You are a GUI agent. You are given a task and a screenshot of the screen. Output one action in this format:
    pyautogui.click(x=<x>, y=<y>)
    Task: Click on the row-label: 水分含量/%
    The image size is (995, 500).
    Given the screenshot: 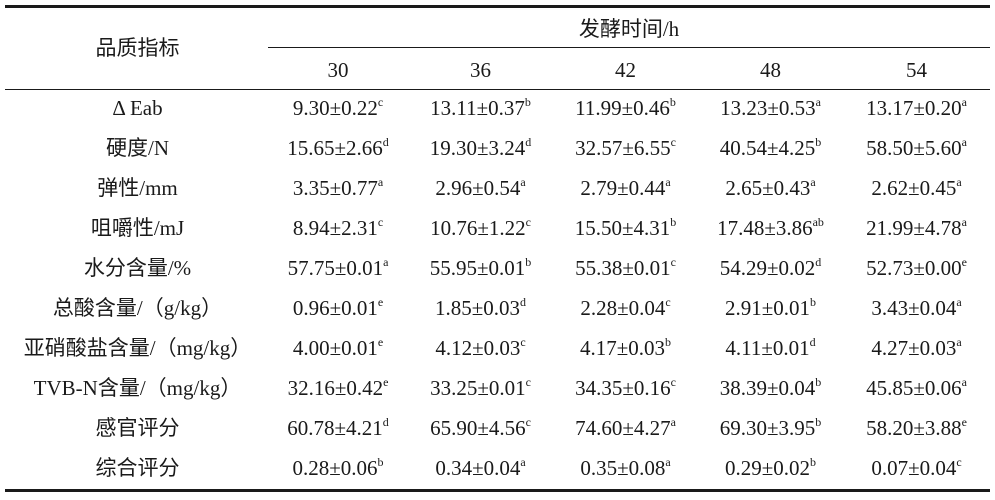 What is the action you would take?
    pyautogui.click(x=137, y=268)
    